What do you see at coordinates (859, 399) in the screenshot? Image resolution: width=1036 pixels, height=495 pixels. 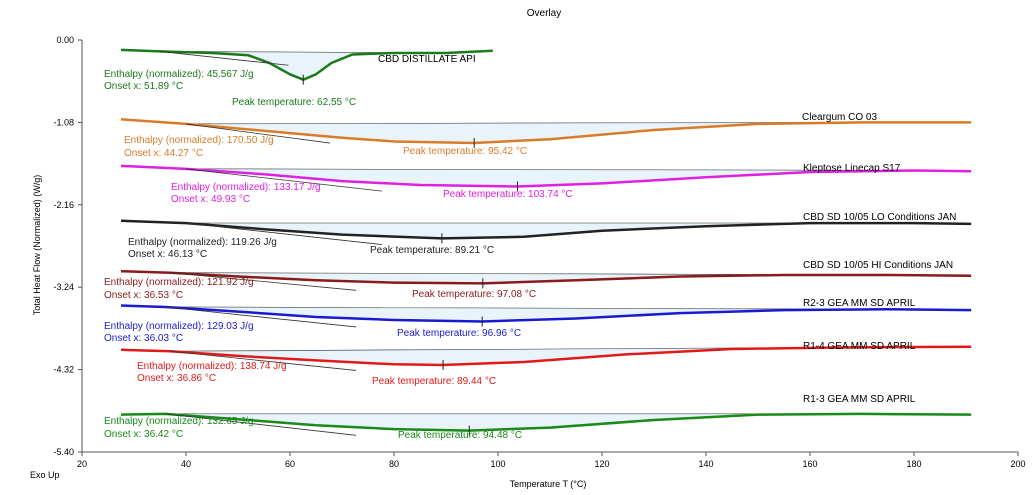 I see `series-name-label: R1-3 GEA MM SD APRIL` at bounding box center [859, 399].